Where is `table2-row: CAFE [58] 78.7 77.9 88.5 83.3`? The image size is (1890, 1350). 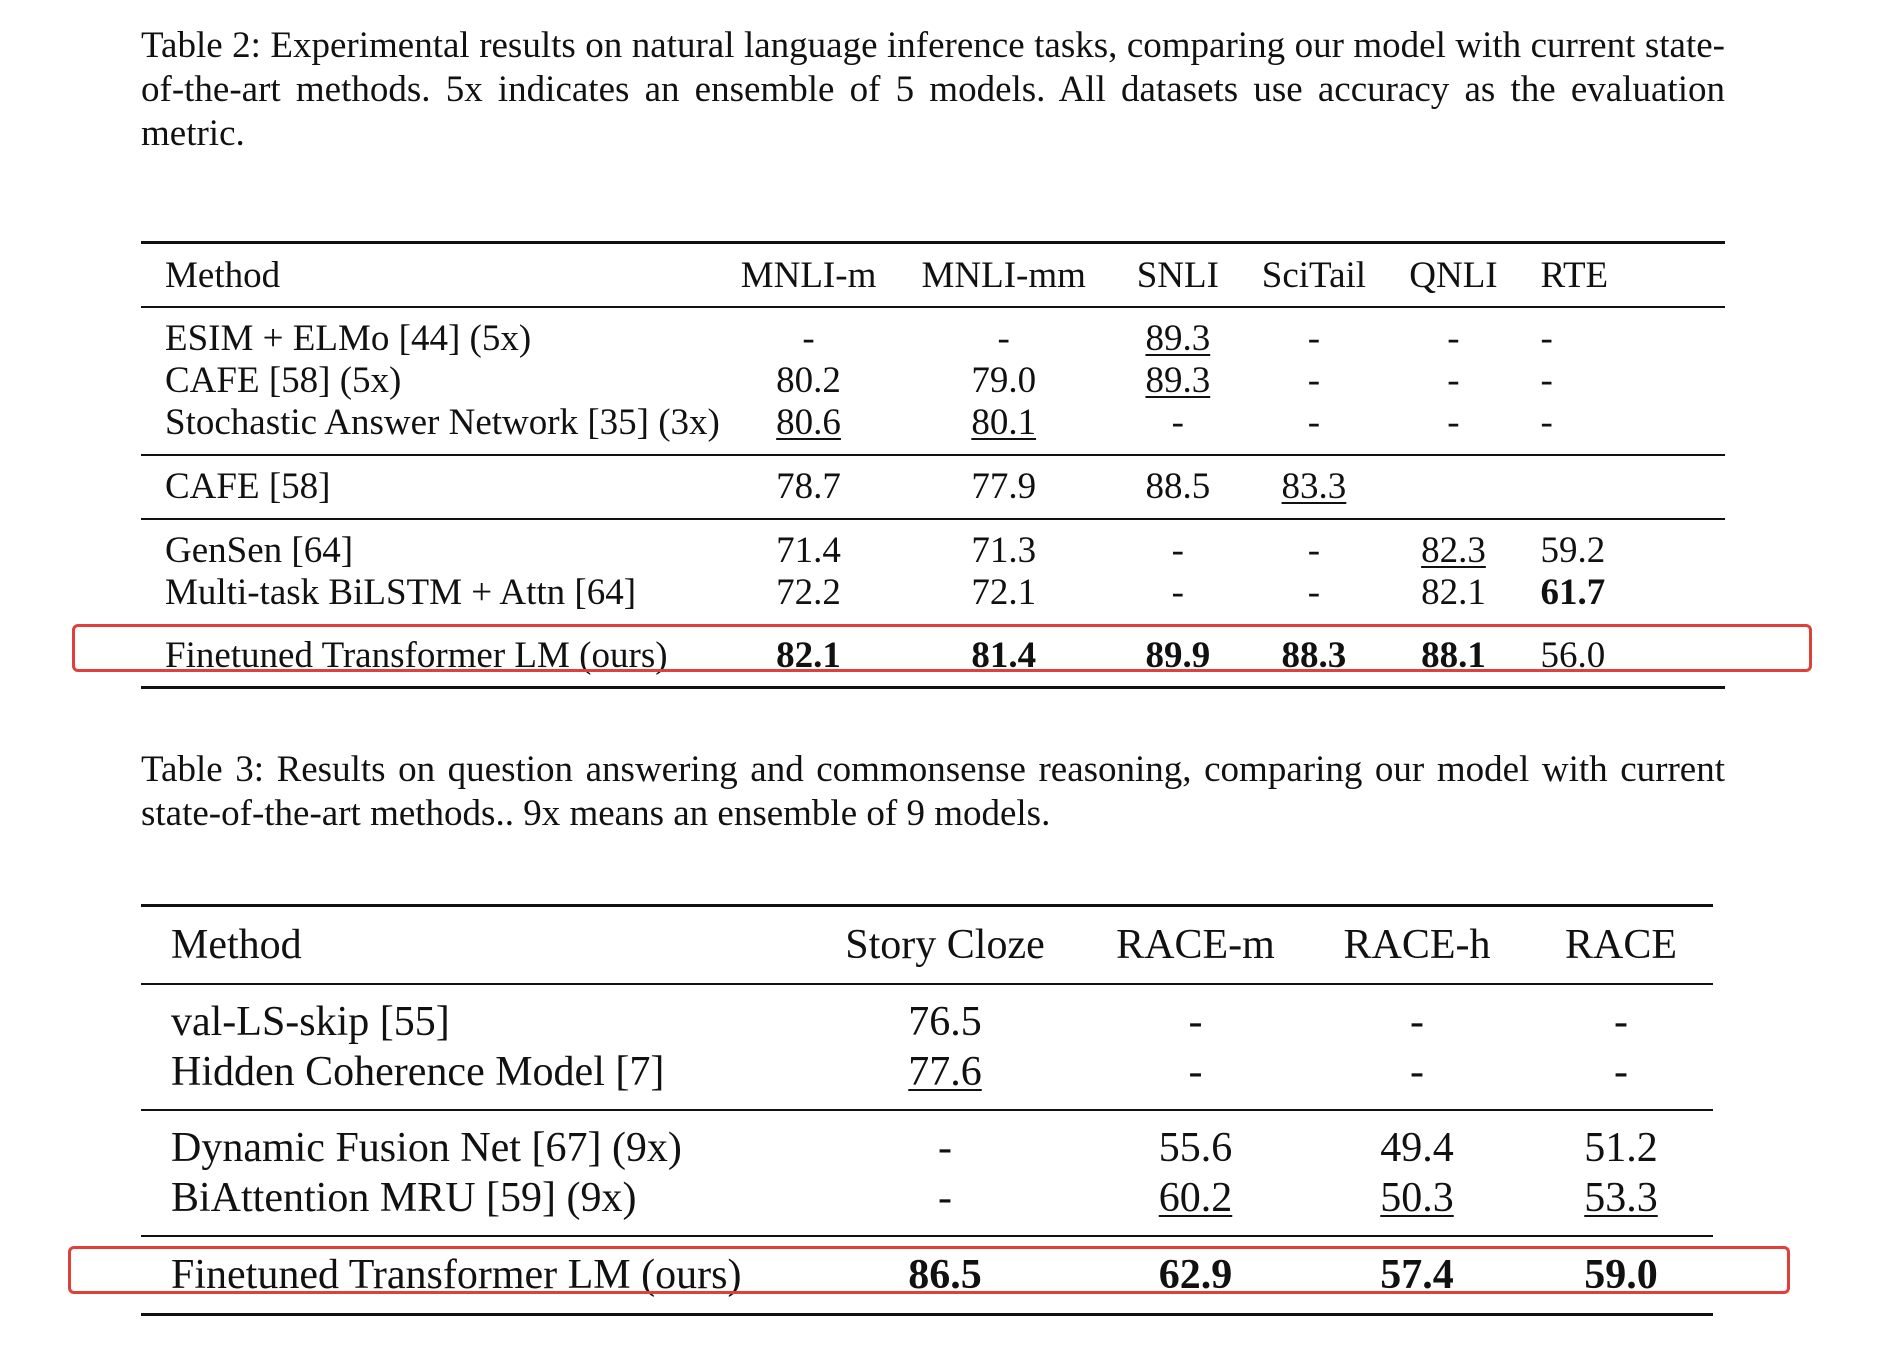
table2-row: CAFE [58] 78.7 77.9 88.5 83.3 is located at coordinates (933, 487).